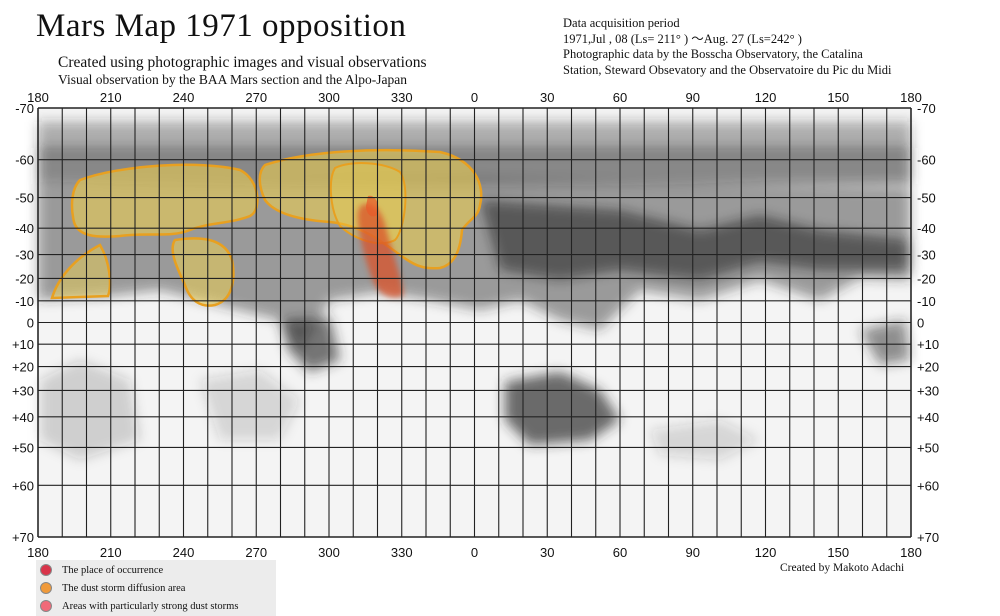  What do you see at coordinates (23, 537) in the screenshot?
I see `latitude-label-left: +70` at bounding box center [23, 537].